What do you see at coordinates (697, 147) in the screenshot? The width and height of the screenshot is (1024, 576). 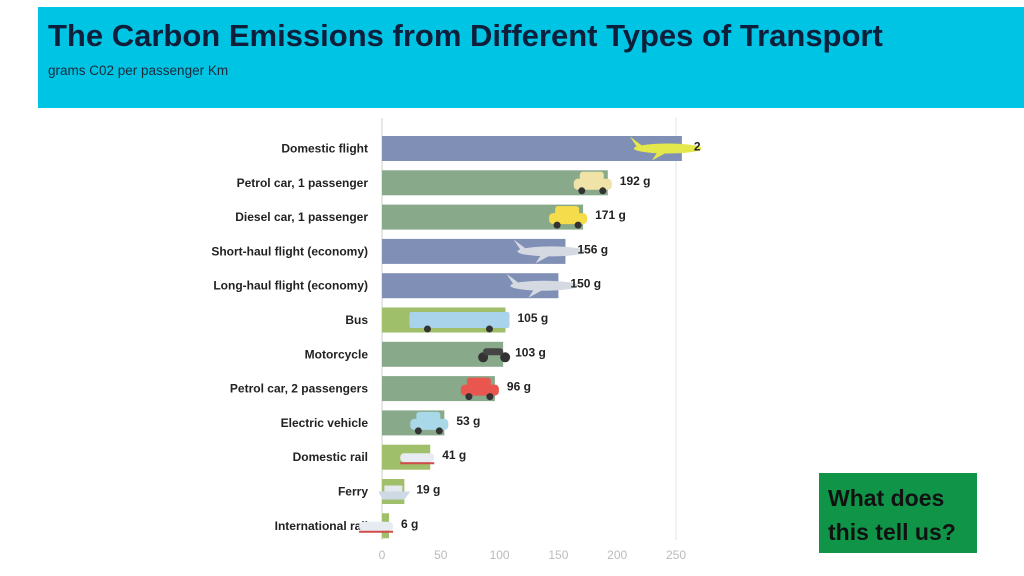 I see `value-label: 255 g` at bounding box center [697, 147].